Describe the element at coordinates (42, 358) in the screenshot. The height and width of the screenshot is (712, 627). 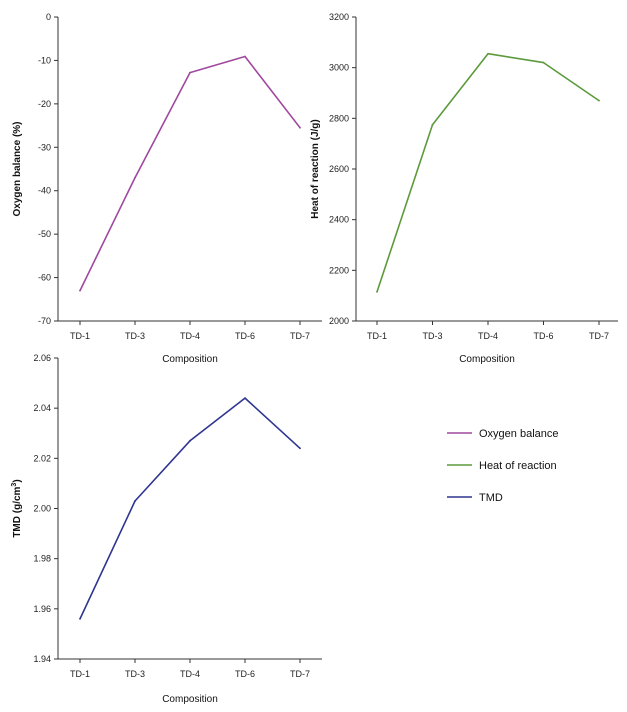
I see `y-tick-label: 2.06` at that location.